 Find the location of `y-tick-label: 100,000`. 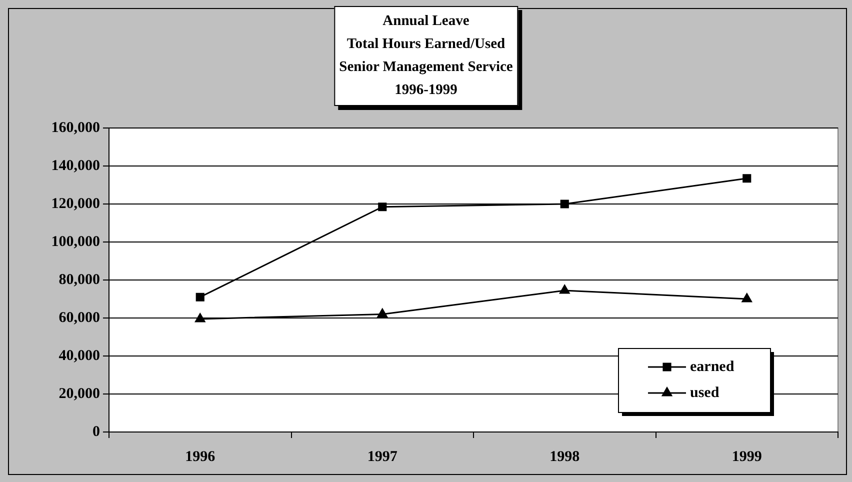

y-tick-label: 100,000 is located at coordinates (75, 242).